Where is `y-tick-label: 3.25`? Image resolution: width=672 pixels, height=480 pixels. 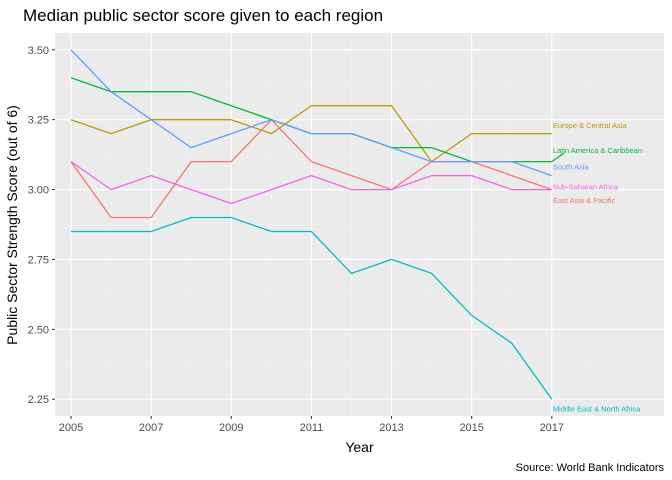
y-tick-label: 3.25 is located at coordinates (38, 121).